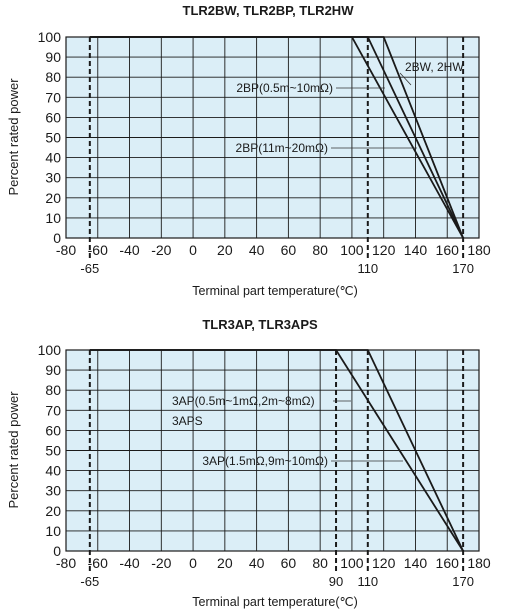 This screenshot has width=509, height=610. Describe the element at coordinates (187, 421) in the screenshot. I see `label-3aps: 3APS` at that location.